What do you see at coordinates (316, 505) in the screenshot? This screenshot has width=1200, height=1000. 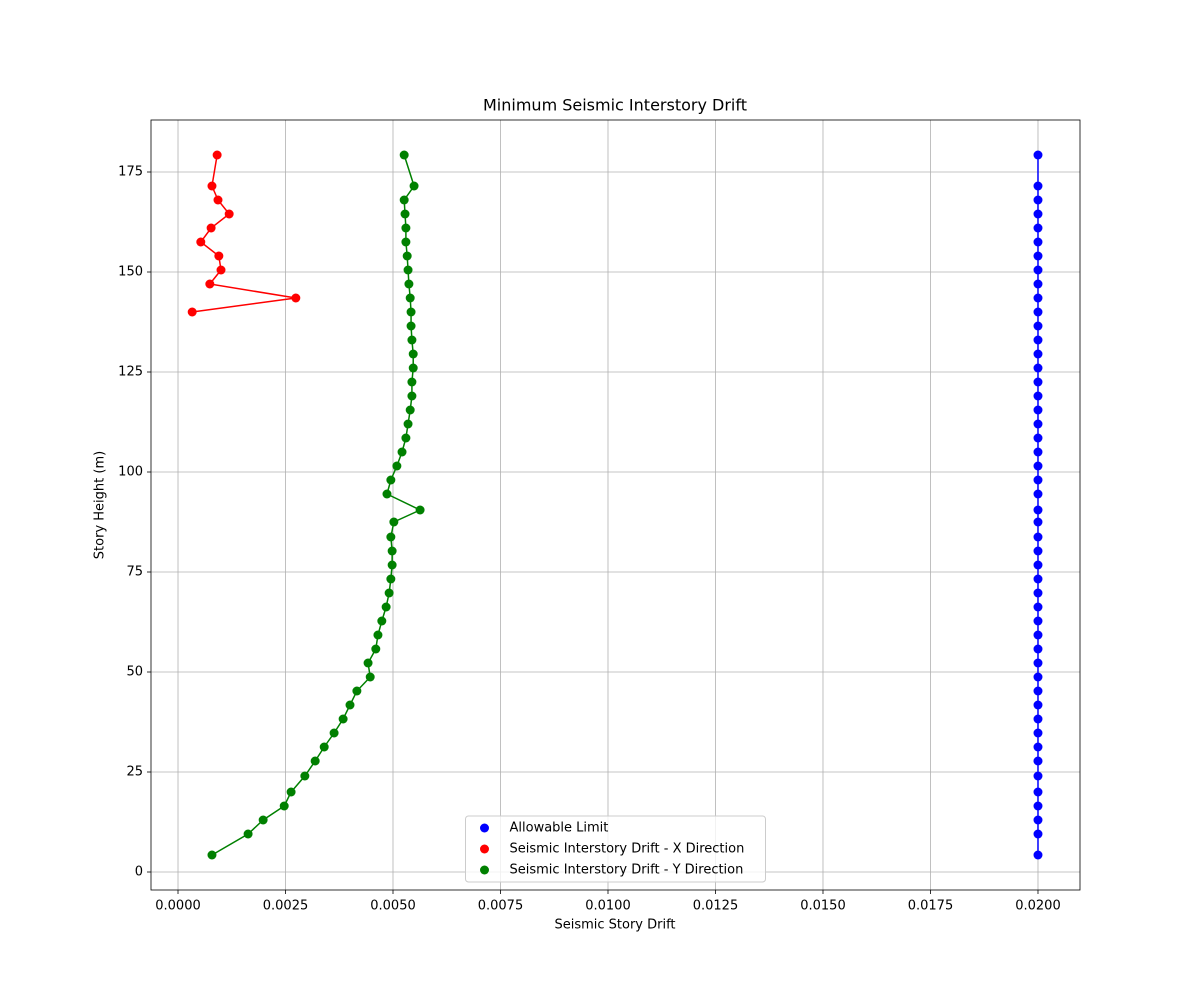 I see `series-line` at bounding box center [316, 505].